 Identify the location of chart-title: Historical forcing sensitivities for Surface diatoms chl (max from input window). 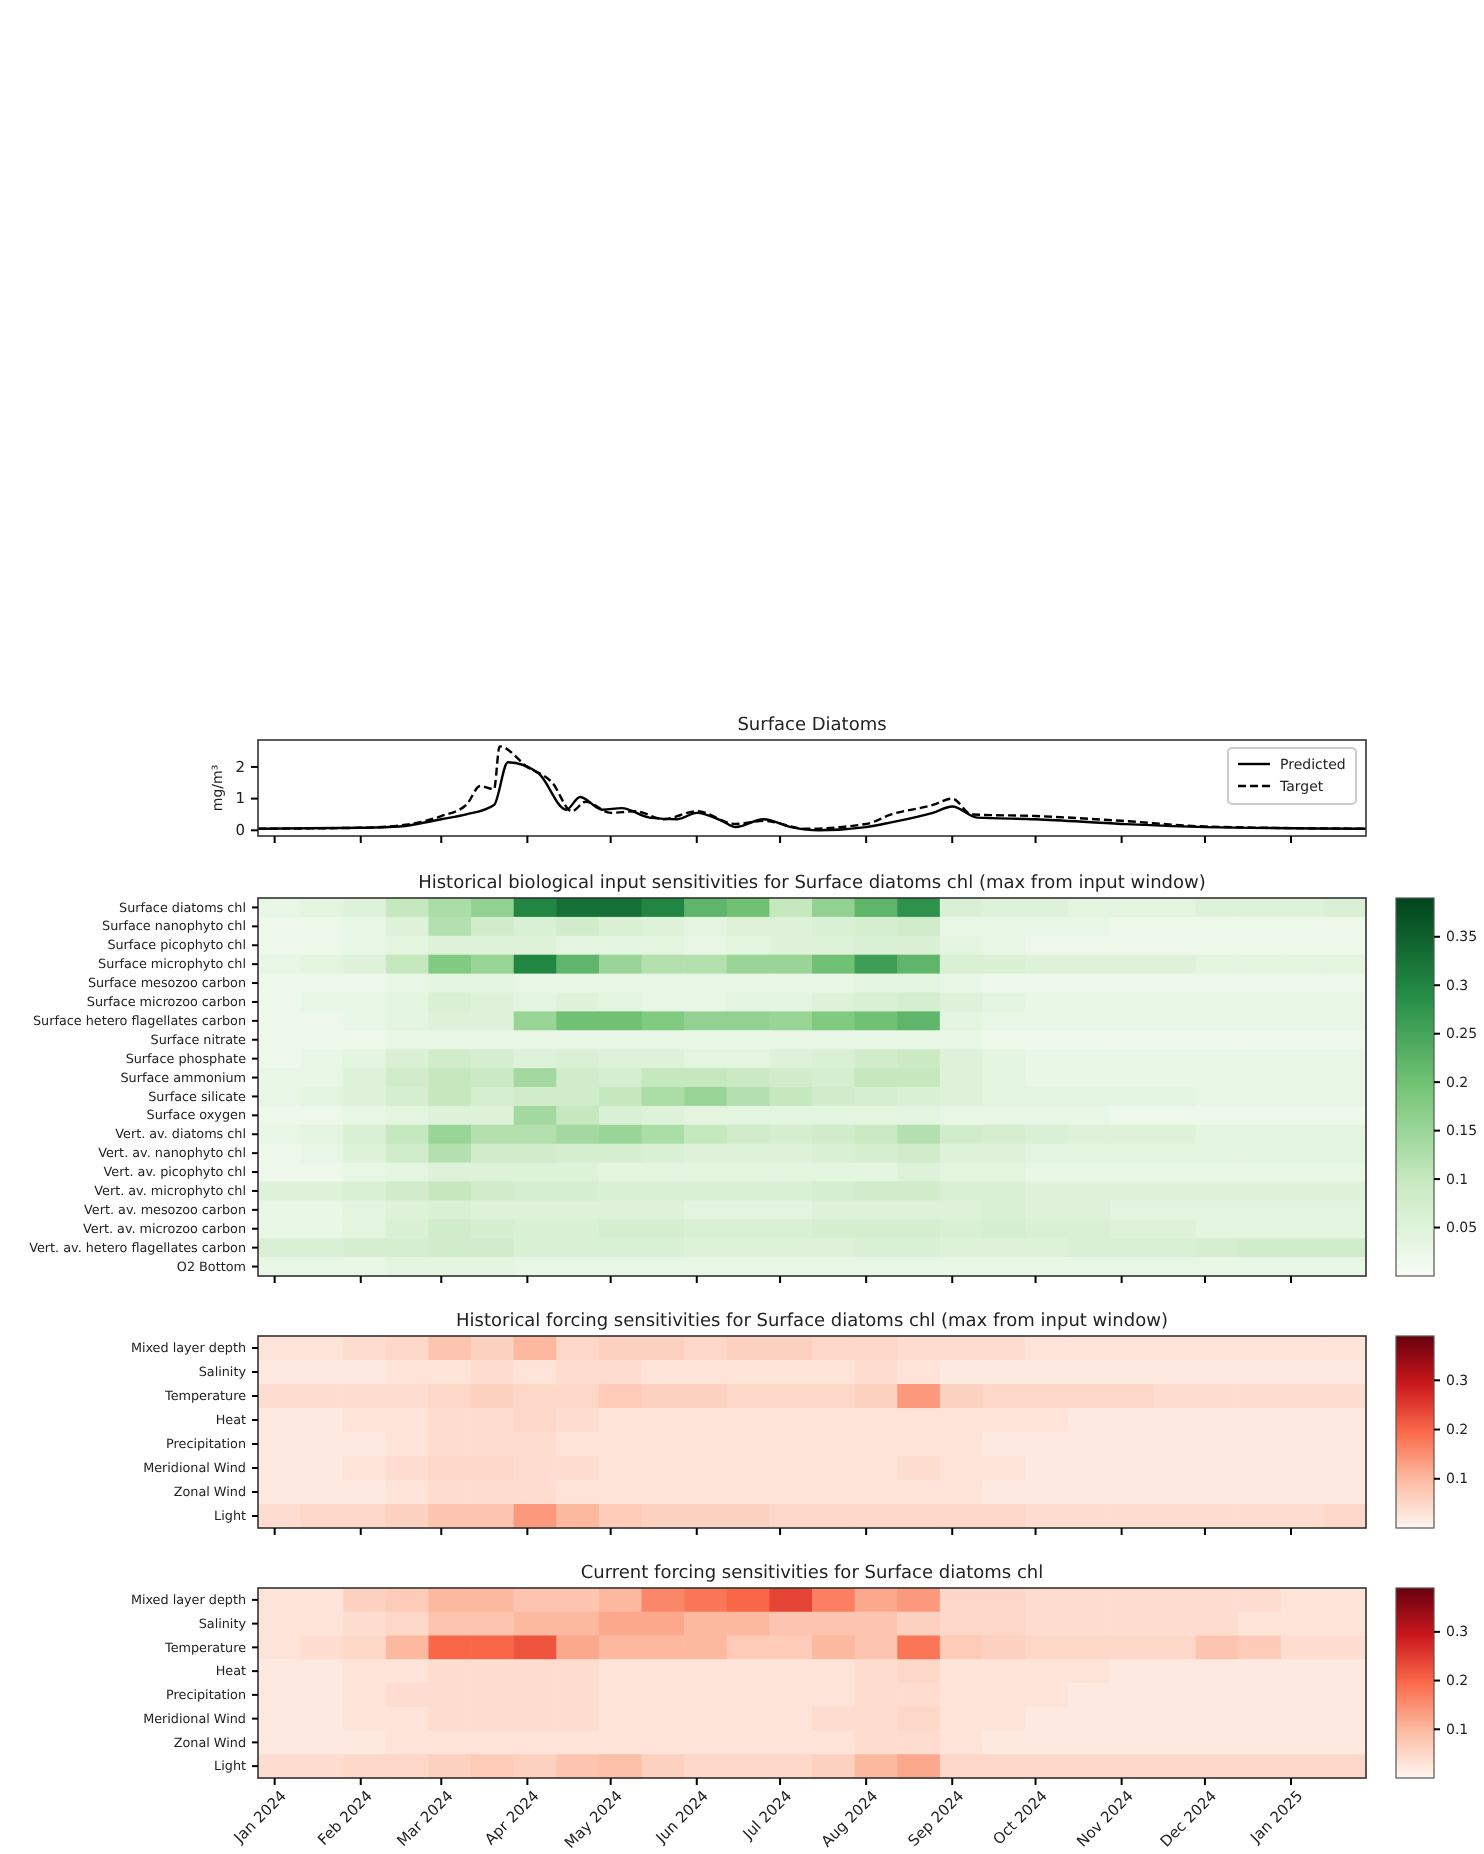
(812, 1322).